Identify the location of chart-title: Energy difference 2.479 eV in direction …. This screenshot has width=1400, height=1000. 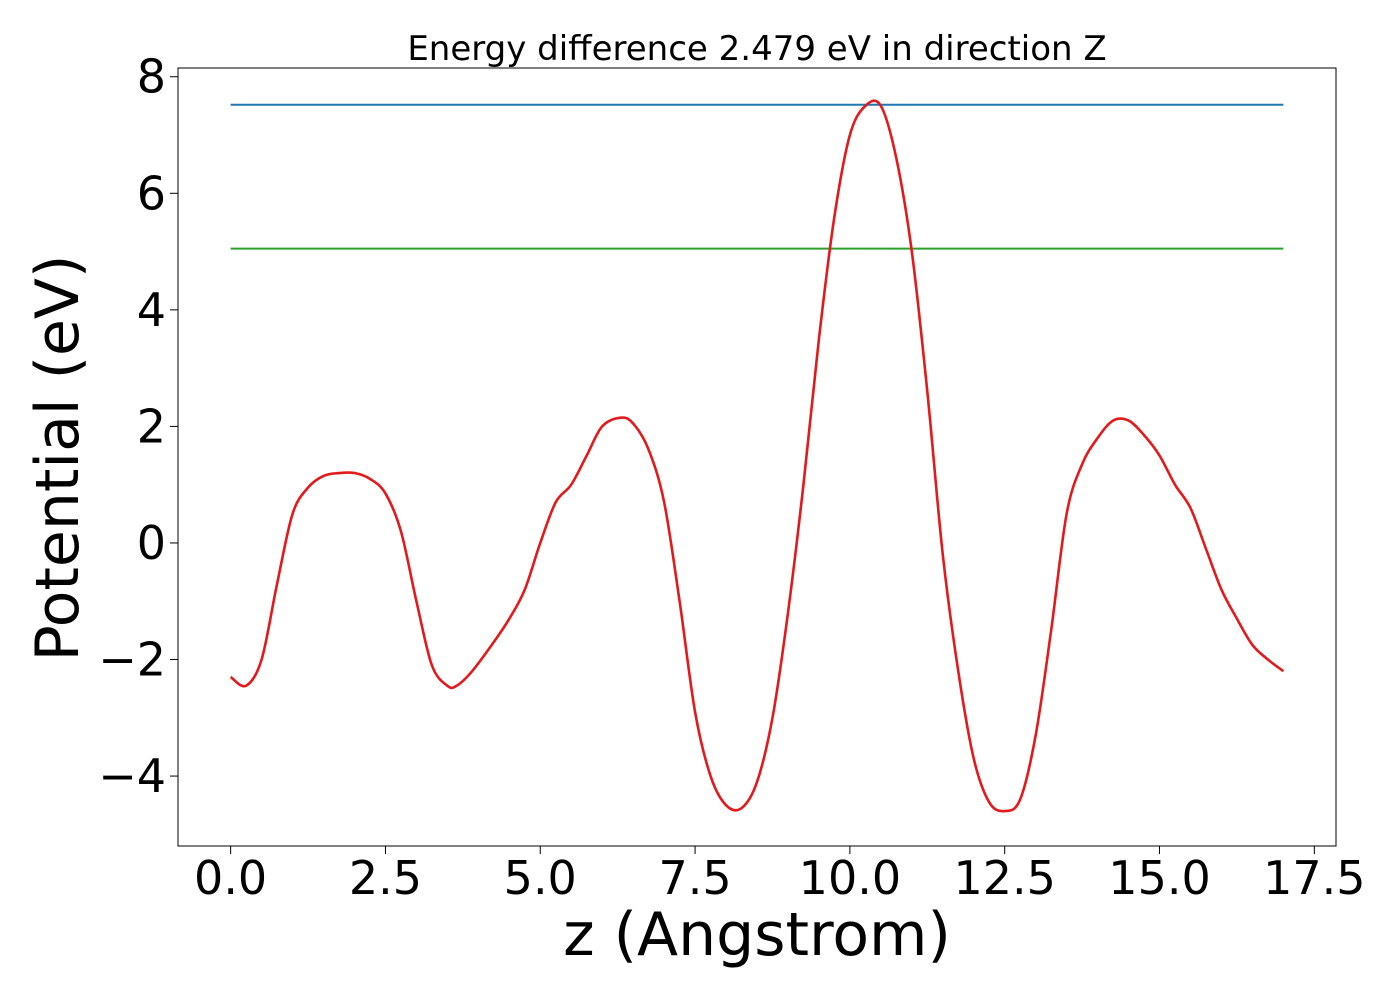
(756, 49).